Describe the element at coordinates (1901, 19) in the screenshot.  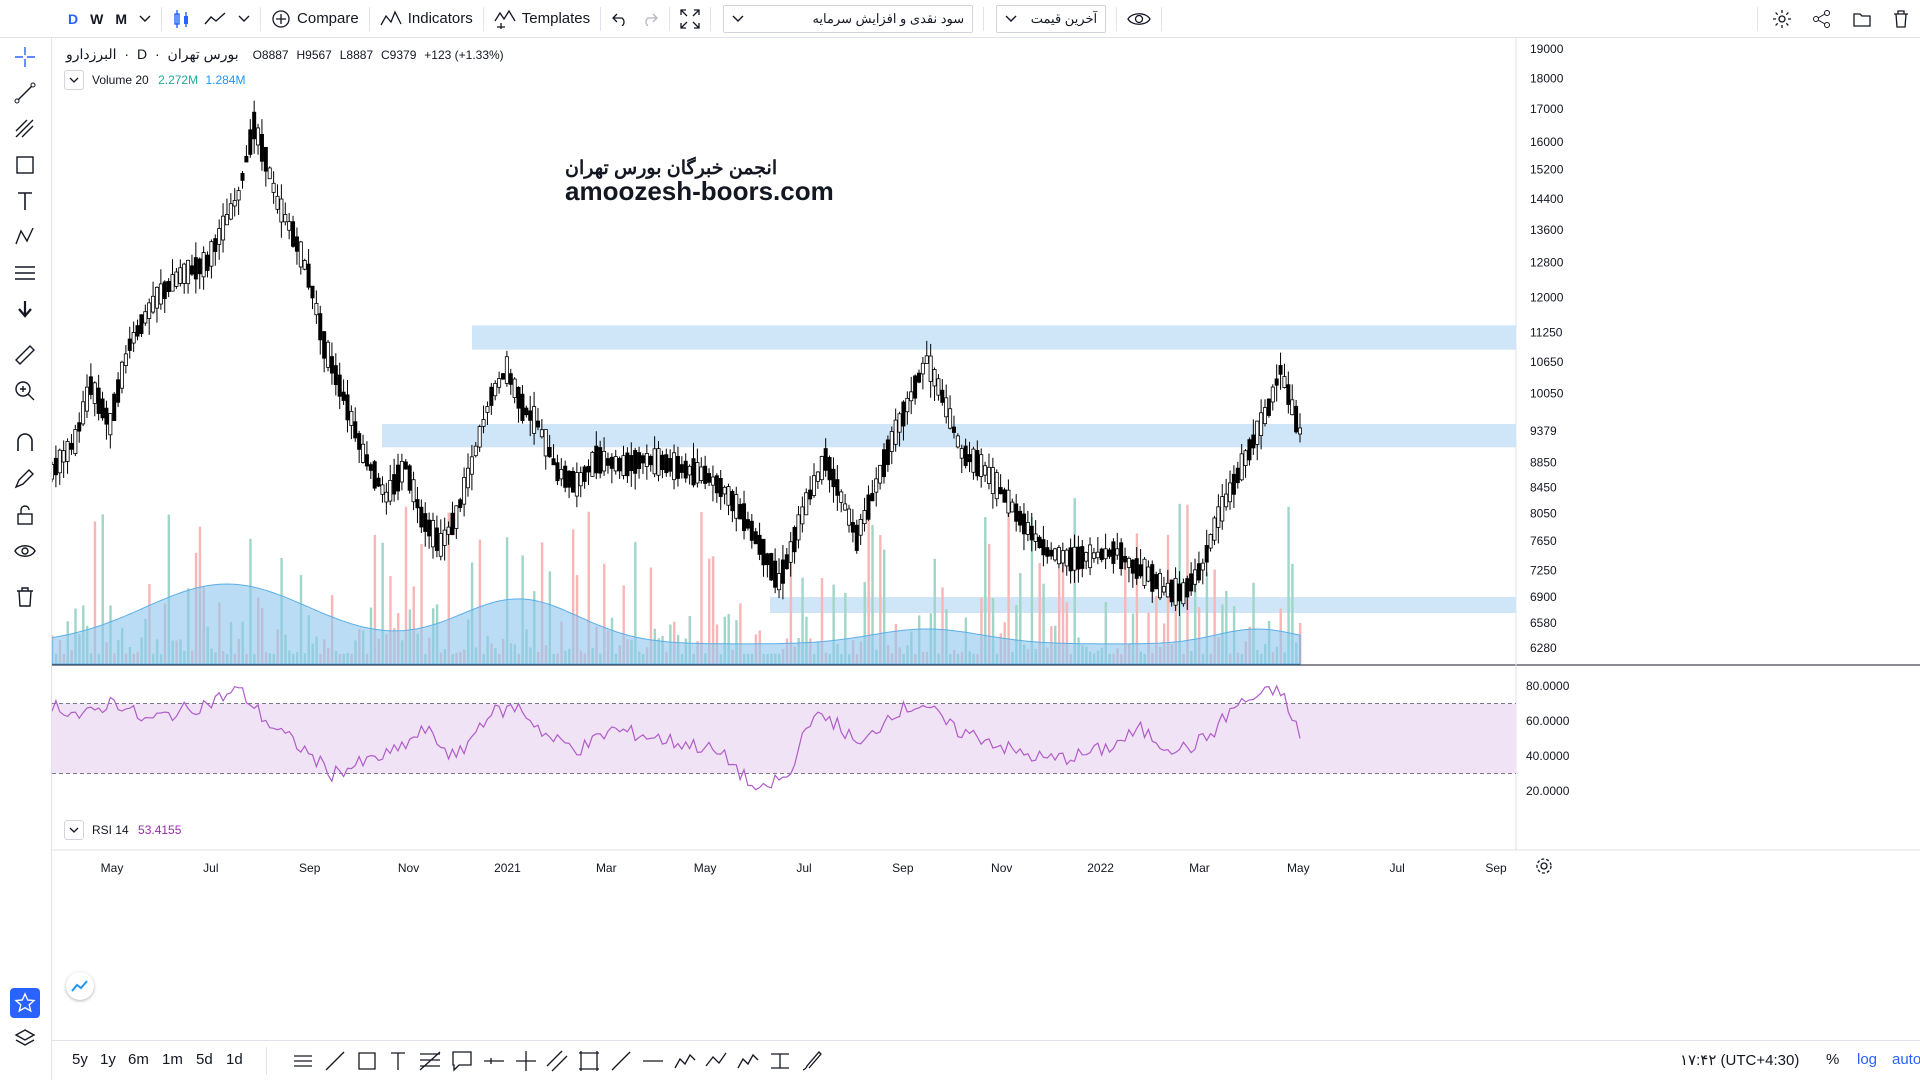
I see `delete-button` at that location.